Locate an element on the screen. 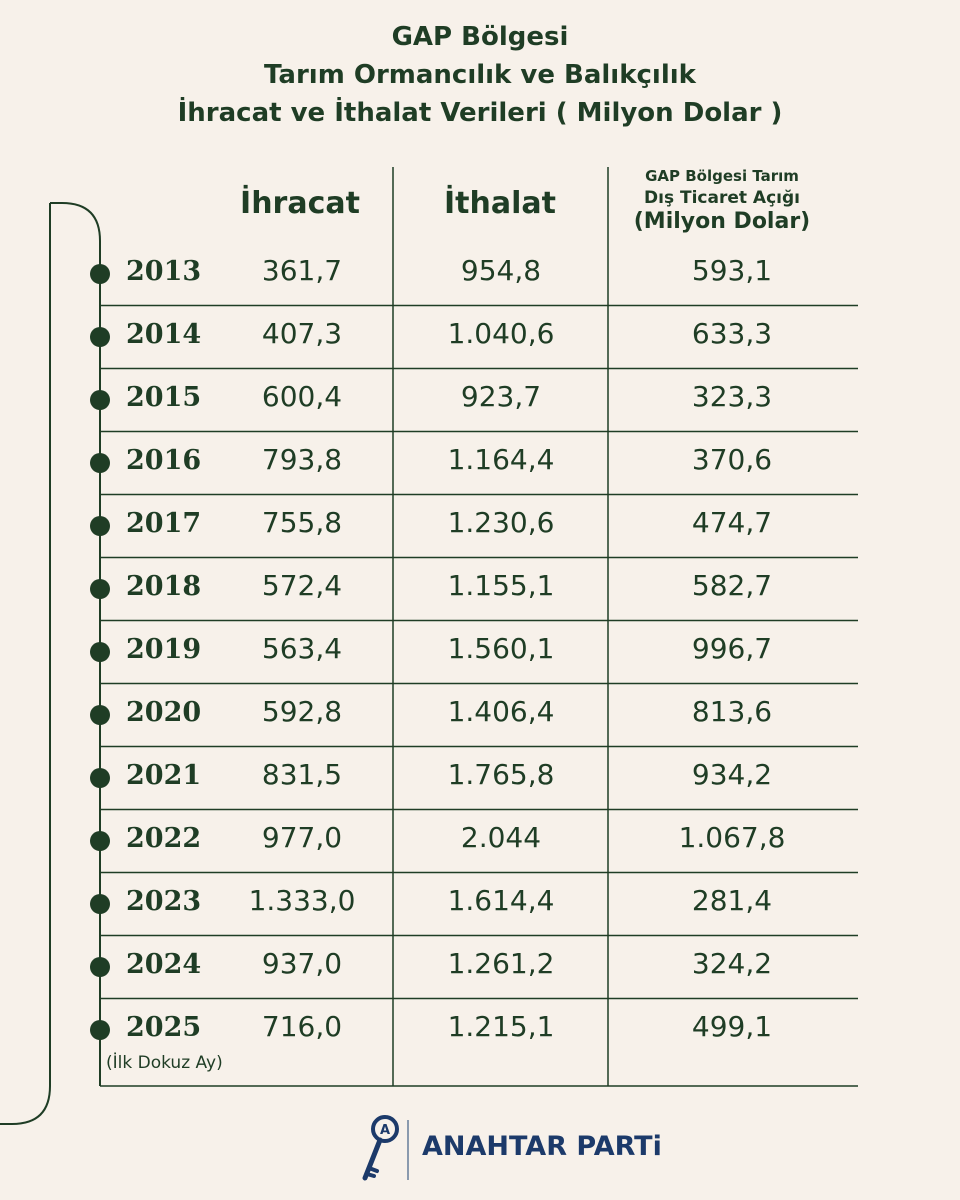  cell-deficit: 996,7 is located at coordinates (732, 648).